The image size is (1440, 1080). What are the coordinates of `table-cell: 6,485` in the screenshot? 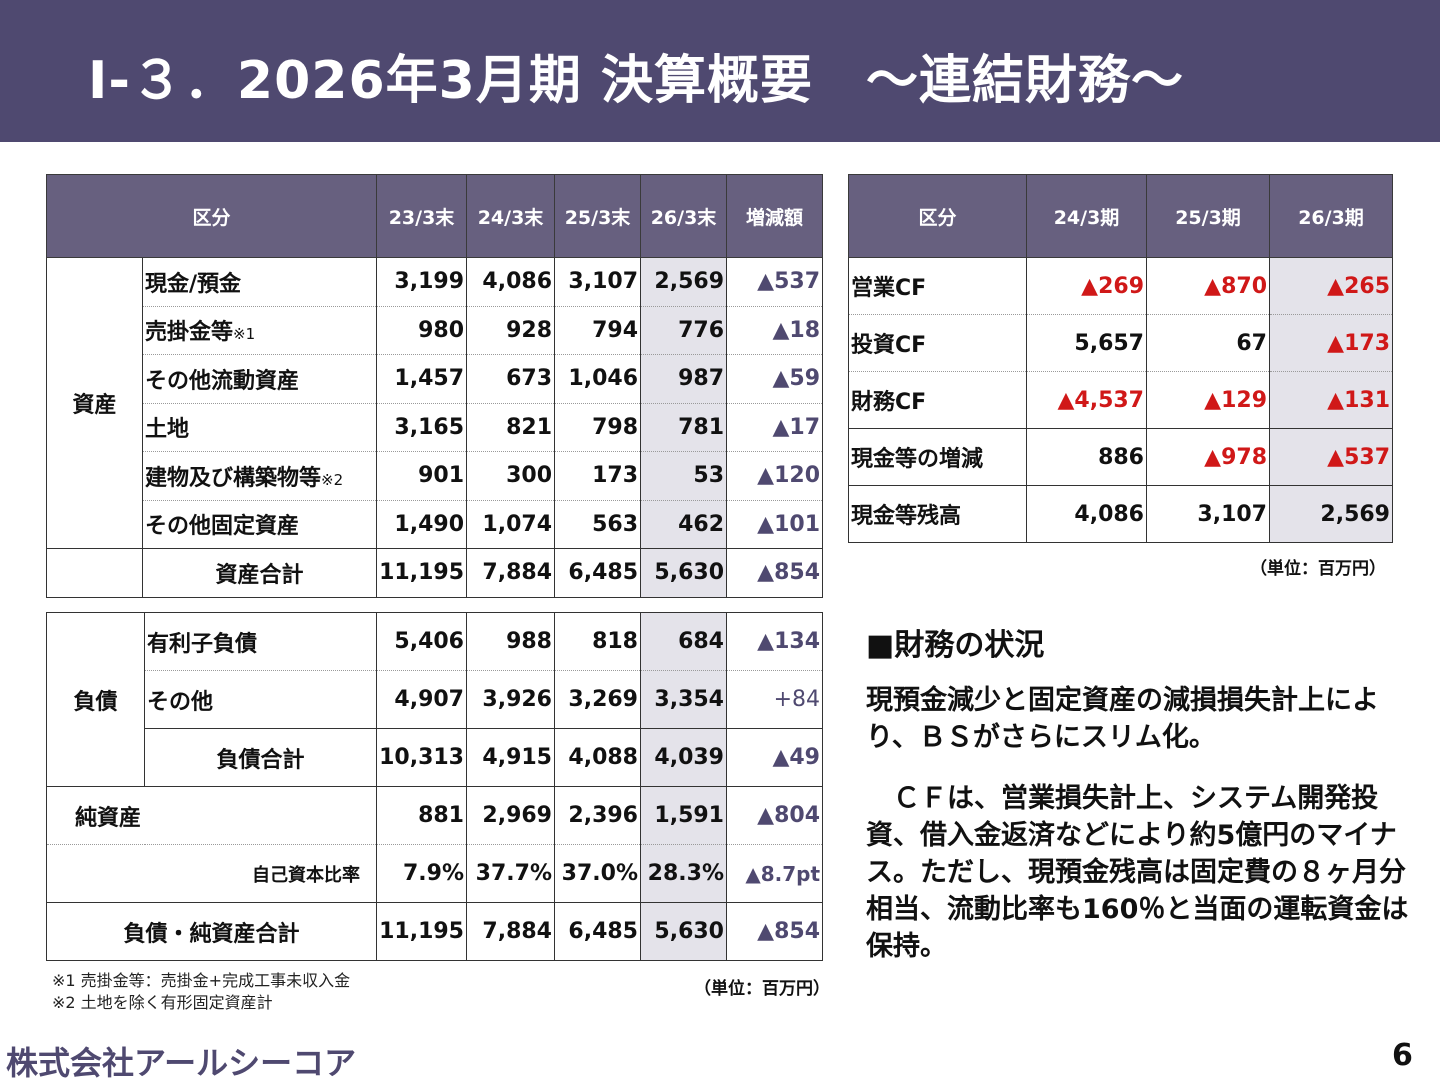 It's located at (598, 572).